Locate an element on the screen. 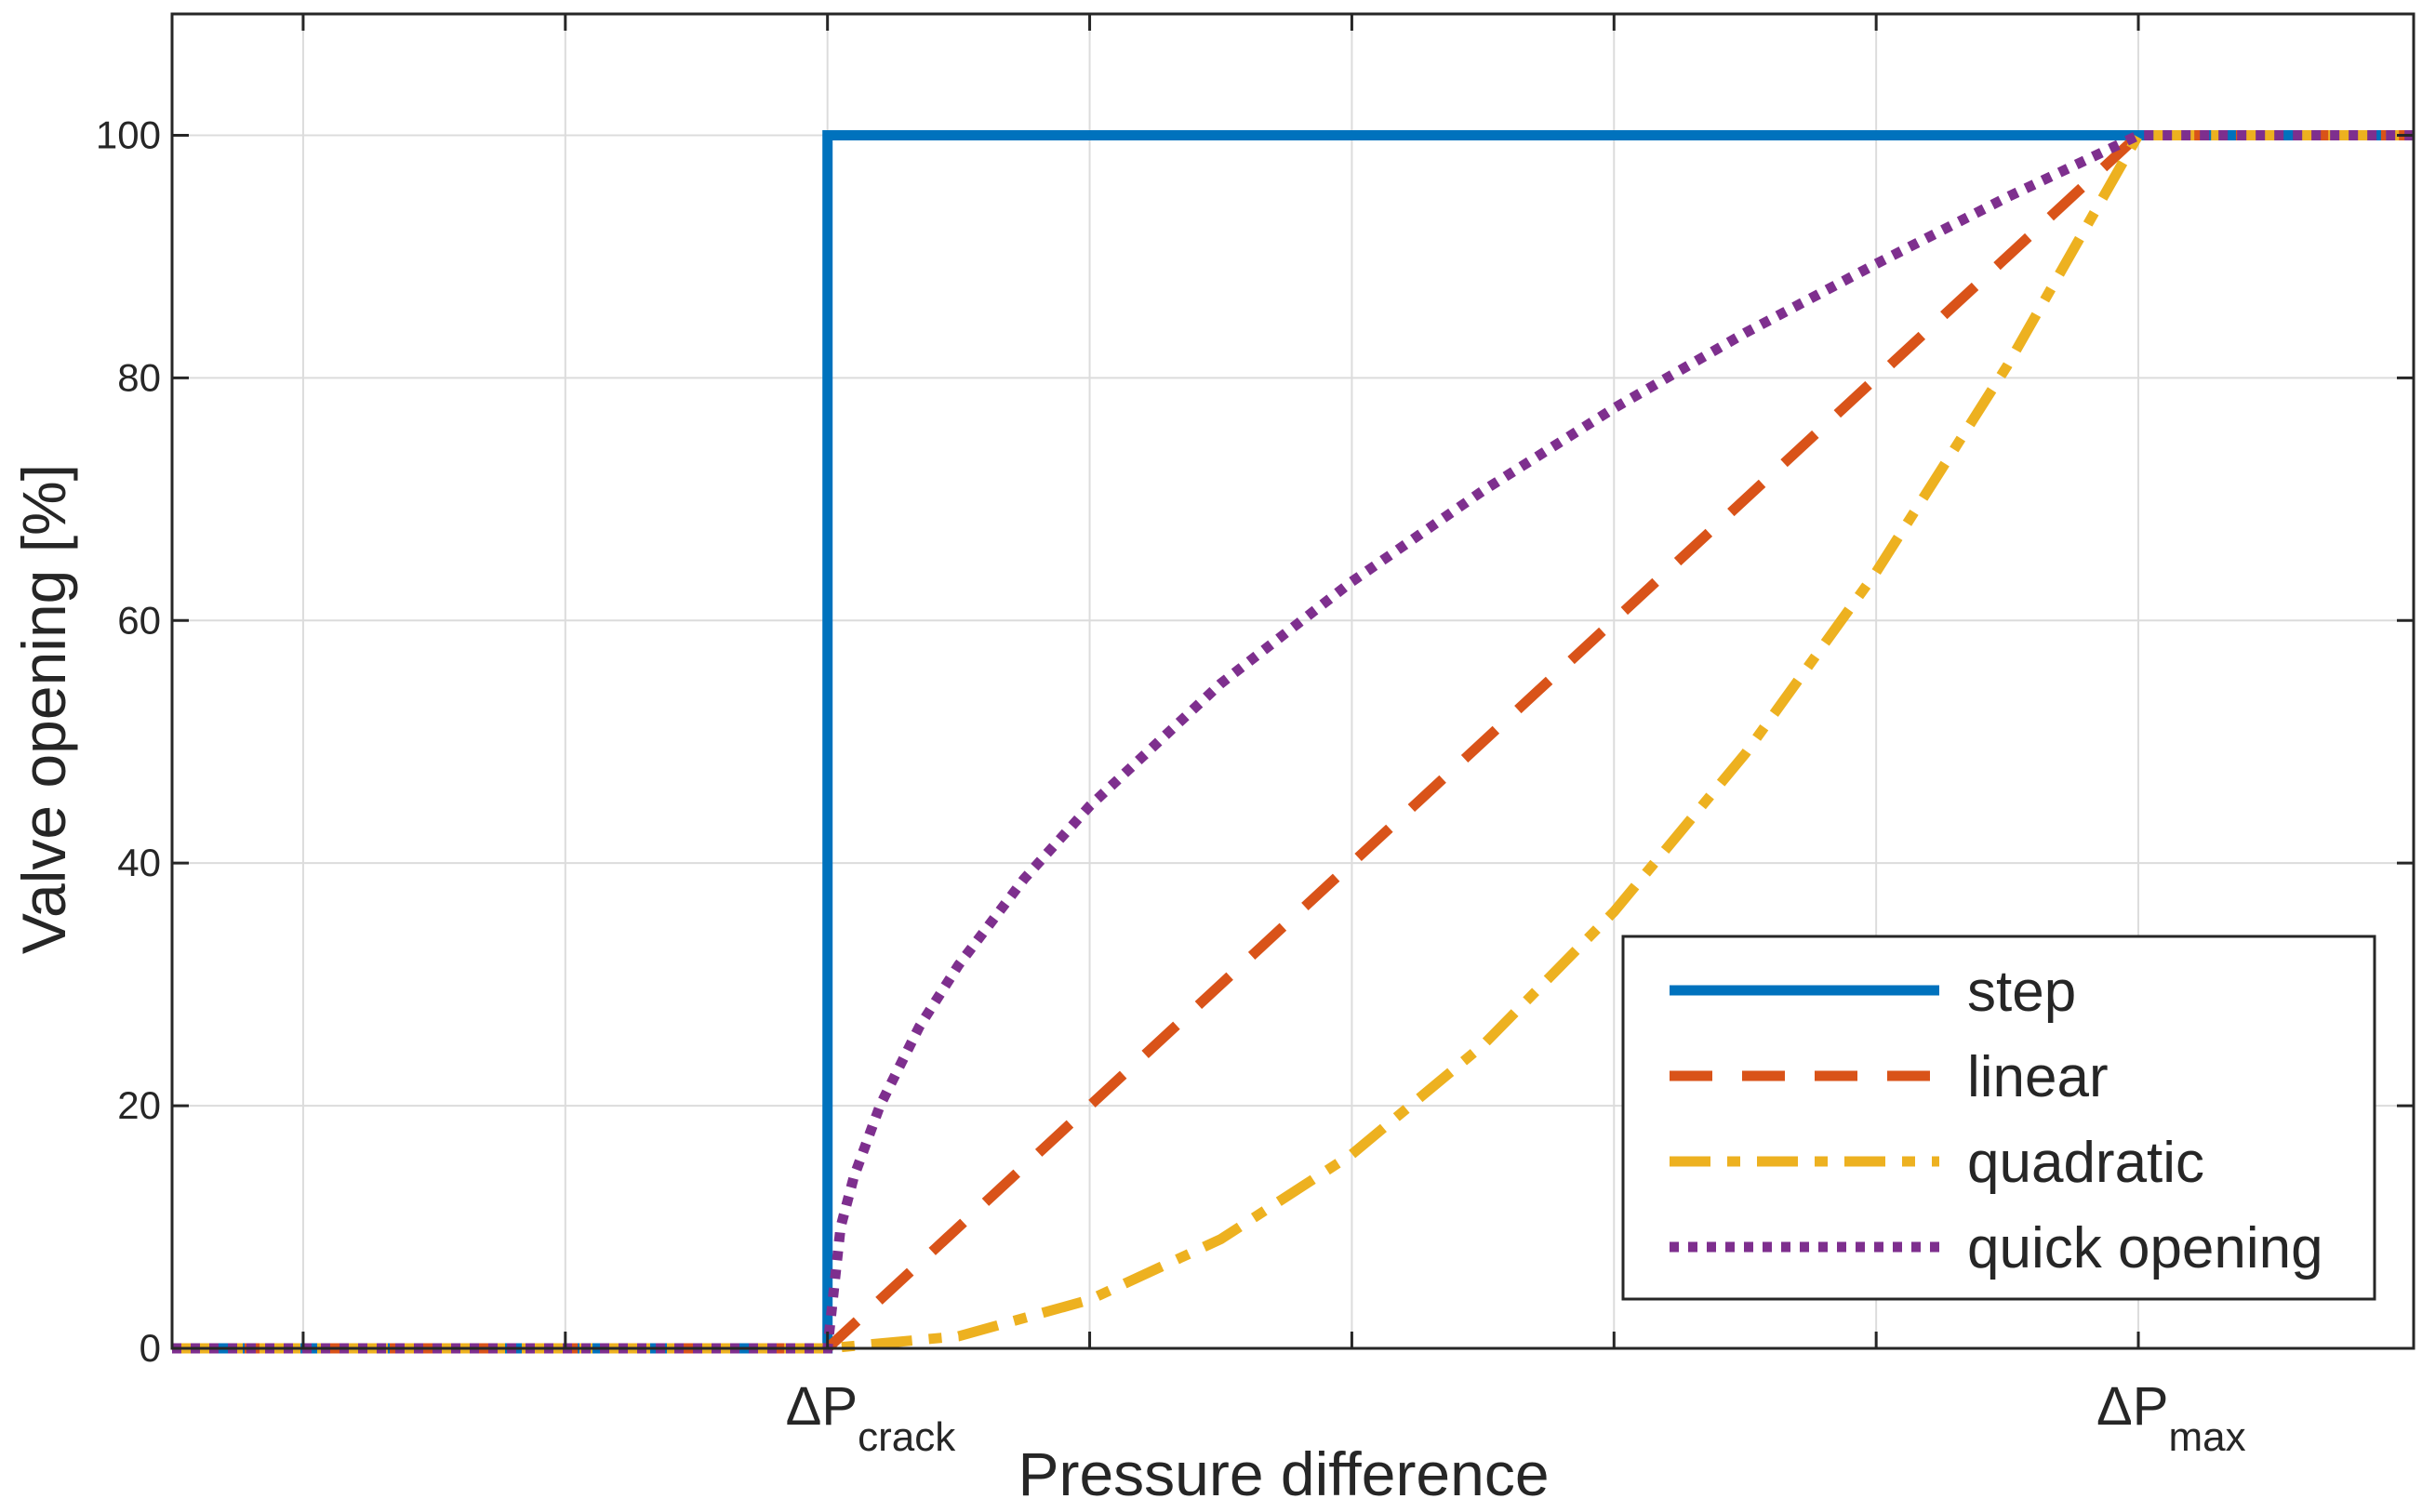 This screenshot has width=2422, height=1512. legend: step linear quadratic quick opening is located at coordinates (1998, 1118).